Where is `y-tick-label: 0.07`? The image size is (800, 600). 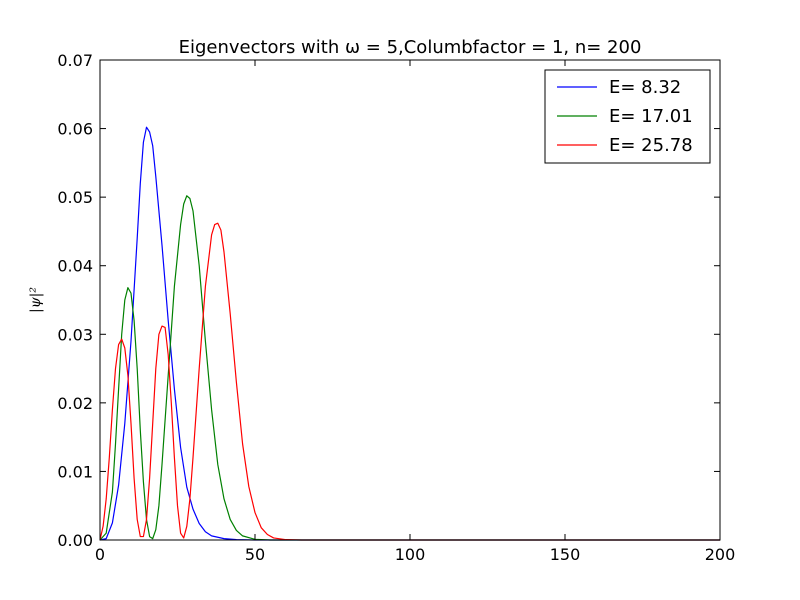 y-tick-label: 0.07 is located at coordinates (75, 60).